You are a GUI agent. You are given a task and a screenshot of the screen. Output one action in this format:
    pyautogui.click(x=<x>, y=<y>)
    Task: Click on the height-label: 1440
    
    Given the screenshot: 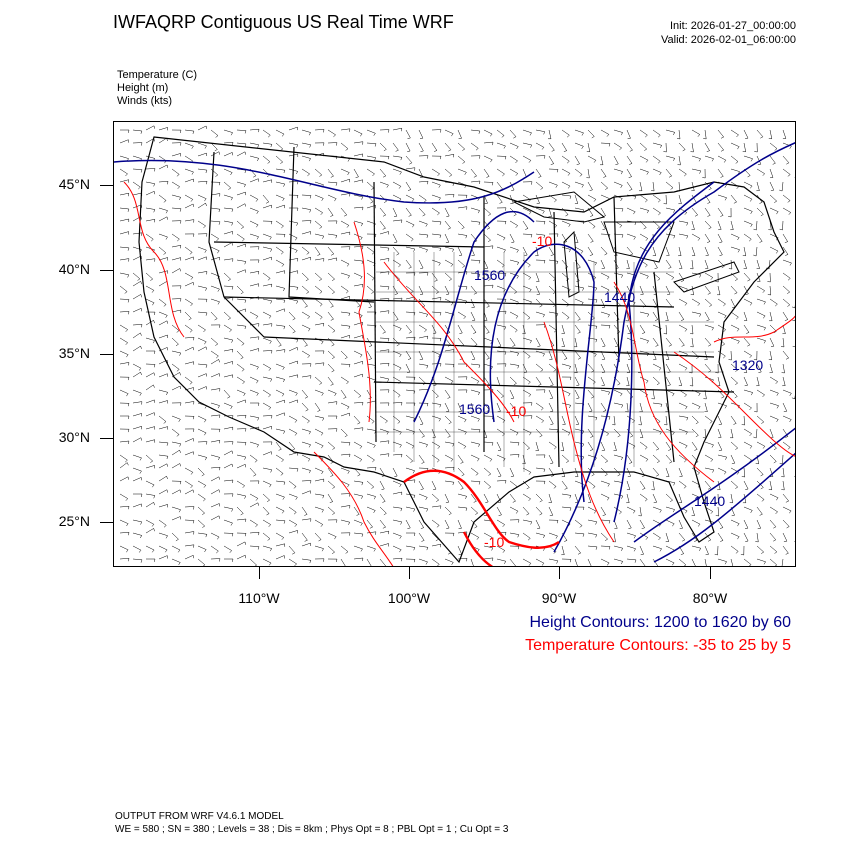 What is the action you would take?
    pyautogui.click(x=619, y=297)
    